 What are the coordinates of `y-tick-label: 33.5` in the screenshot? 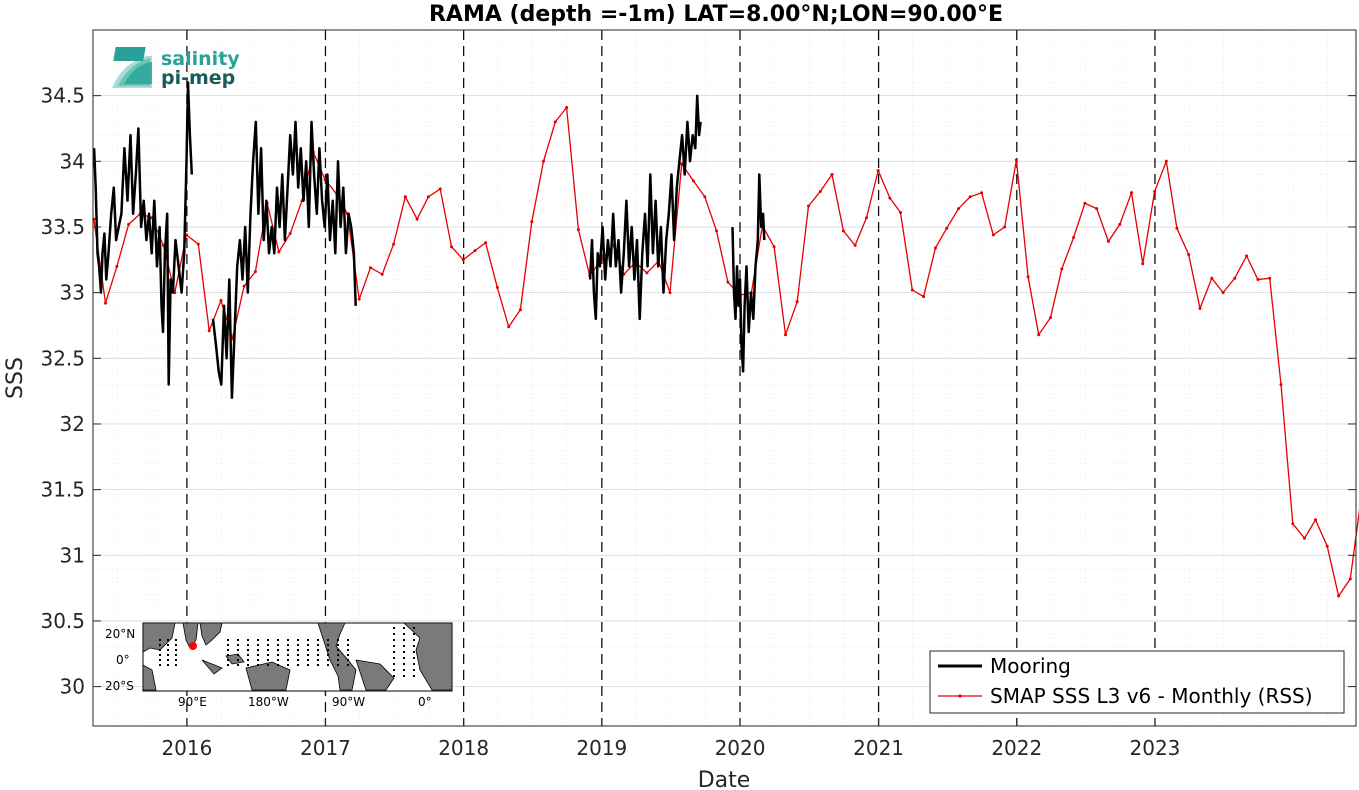 It's located at (62, 227).